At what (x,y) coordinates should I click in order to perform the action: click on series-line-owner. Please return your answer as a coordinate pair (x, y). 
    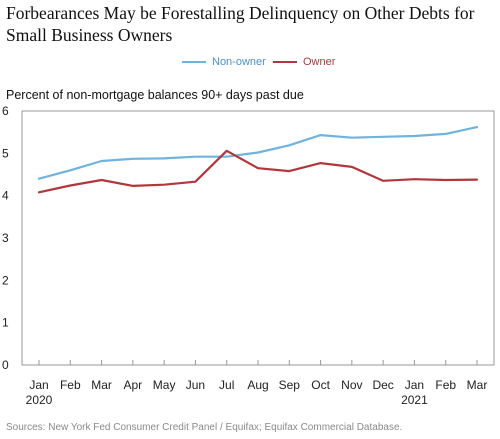
    Looking at the image, I should click on (258, 171).